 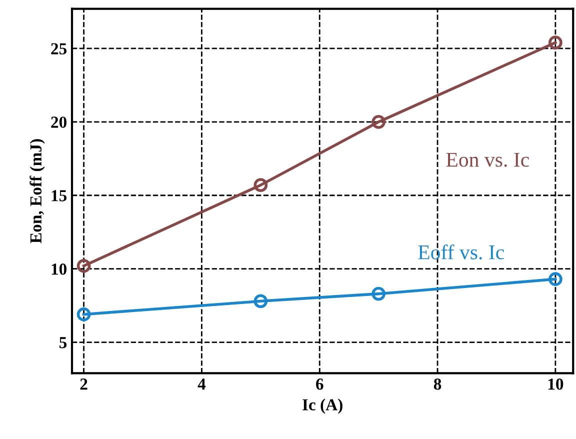 What do you see at coordinates (84, 384) in the screenshot?
I see `x-tick-label: 2` at bounding box center [84, 384].